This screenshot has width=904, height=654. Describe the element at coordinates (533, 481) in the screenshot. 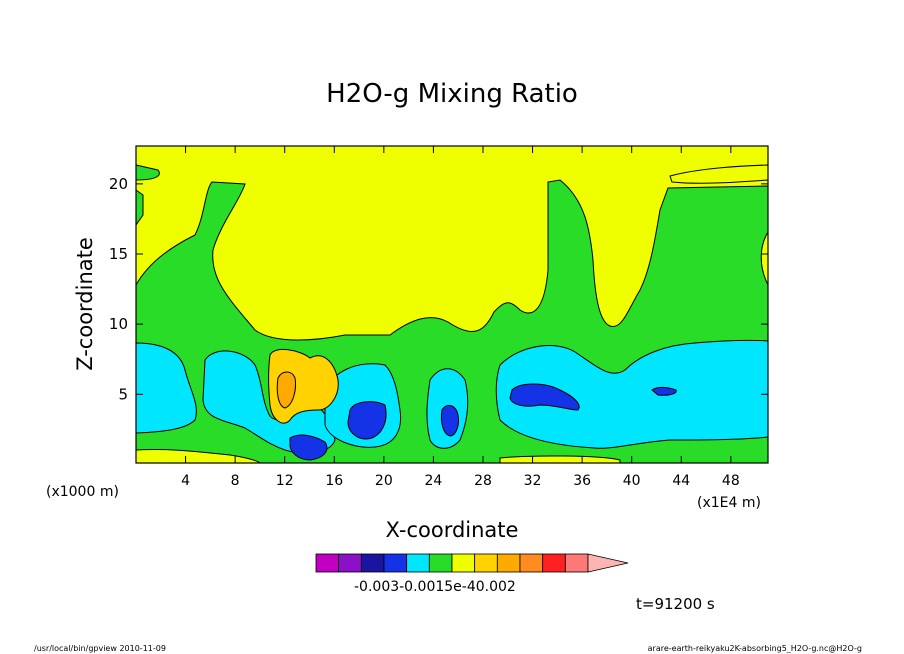

I see `x-tick-label: 32` at that location.